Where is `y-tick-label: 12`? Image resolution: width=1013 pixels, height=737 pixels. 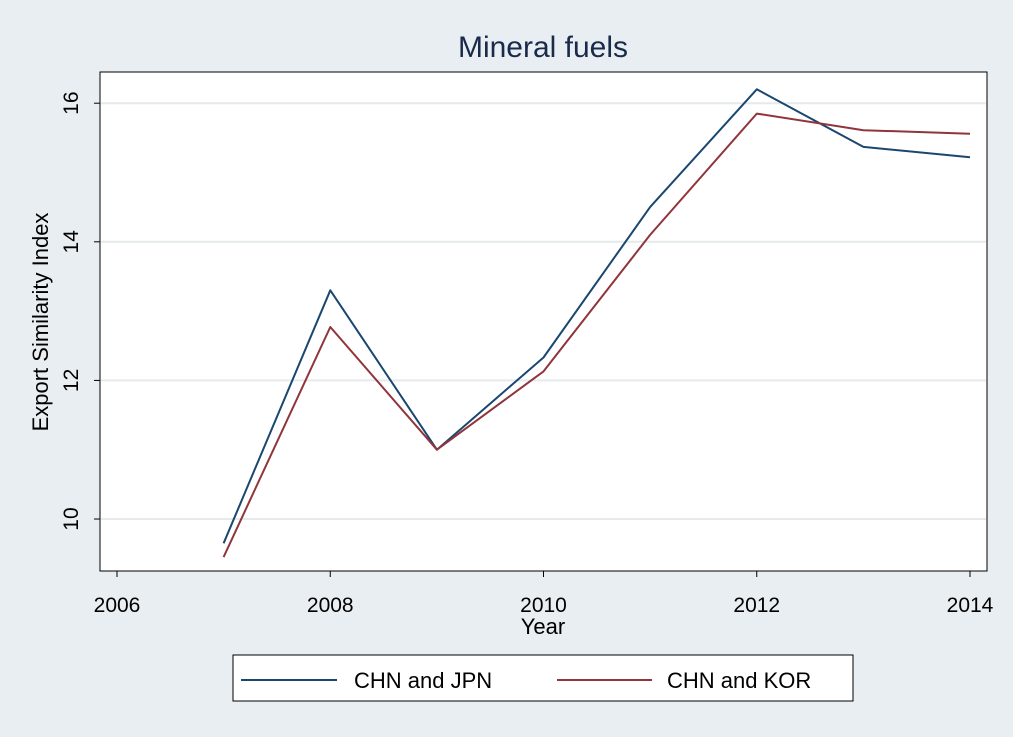 y-tick-label: 12 is located at coordinates (71, 380).